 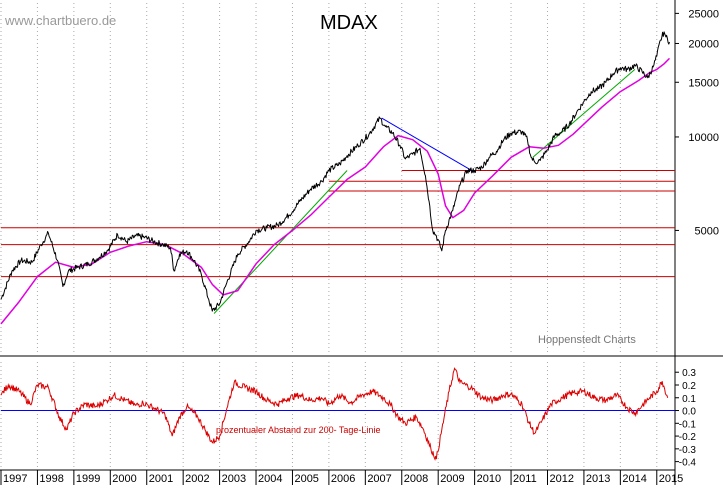 I want to click on y-tick-label: 10000, so click(x=703, y=138).